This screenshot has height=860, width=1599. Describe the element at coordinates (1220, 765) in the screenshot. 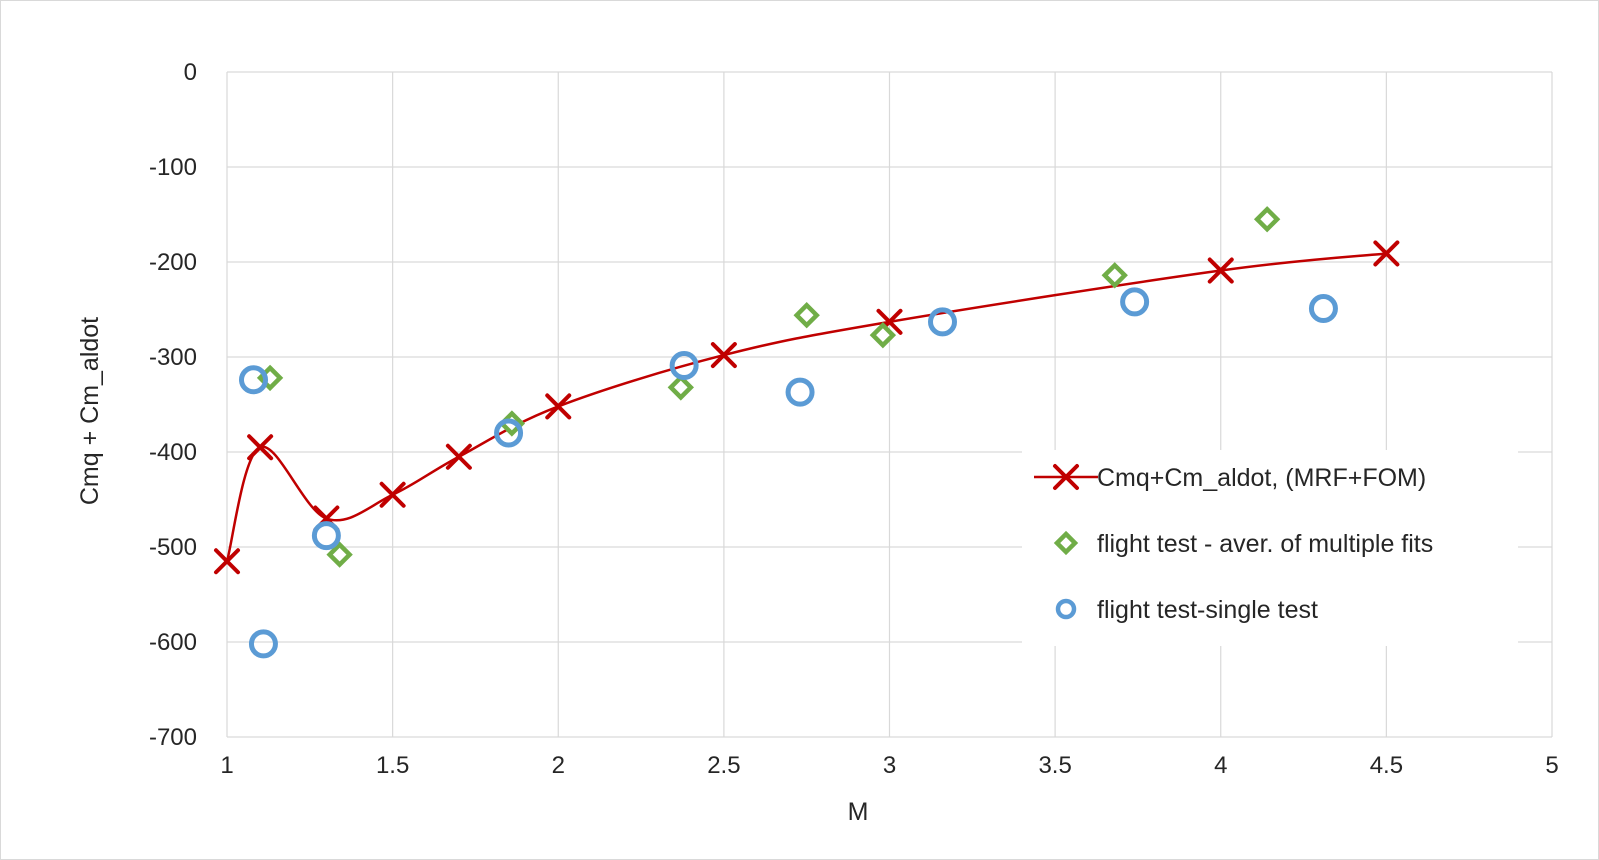

I see `x-tick-label: 4` at that location.